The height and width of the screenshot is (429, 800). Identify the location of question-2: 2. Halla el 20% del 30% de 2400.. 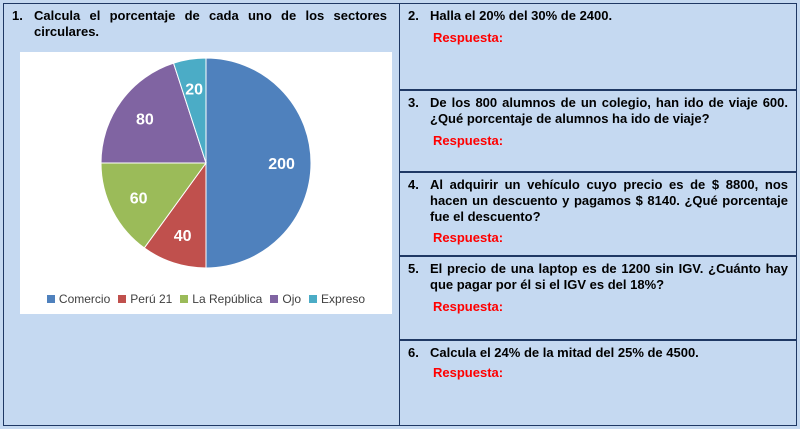
(598, 16).